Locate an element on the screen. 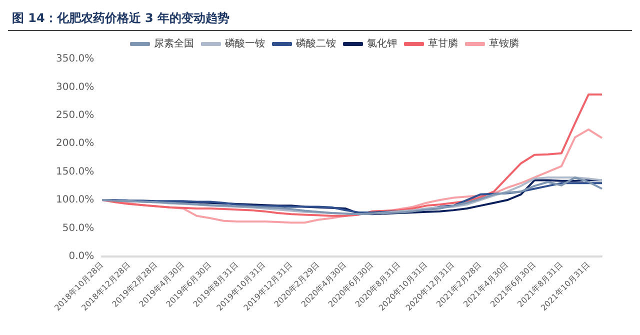 Image resolution: width=640 pixels, height=335 pixels. y-tick-label: 200.0% is located at coordinates (75, 144).